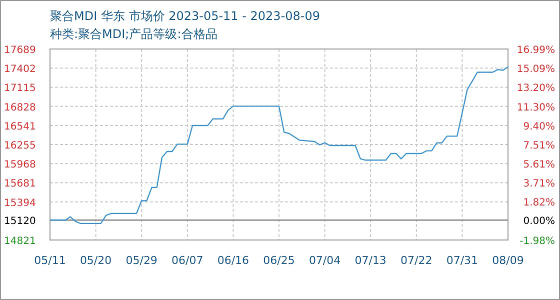 The height and width of the screenshot is (300, 560). What do you see at coordinates (20, 50) in the screenshot?
I see `y-tick-label: 17689` at bounding box center [20, 50].